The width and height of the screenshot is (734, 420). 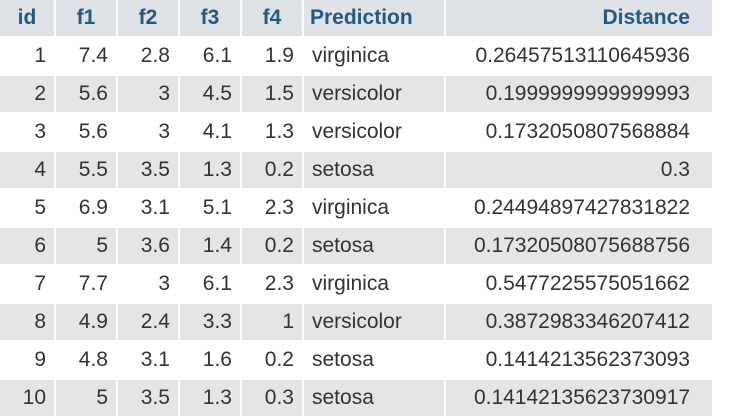 I want to click on table-row: 9 4.8 3.1 1.6 0.2 setosa 0.1414213562373093, so click(x=357, y=361).